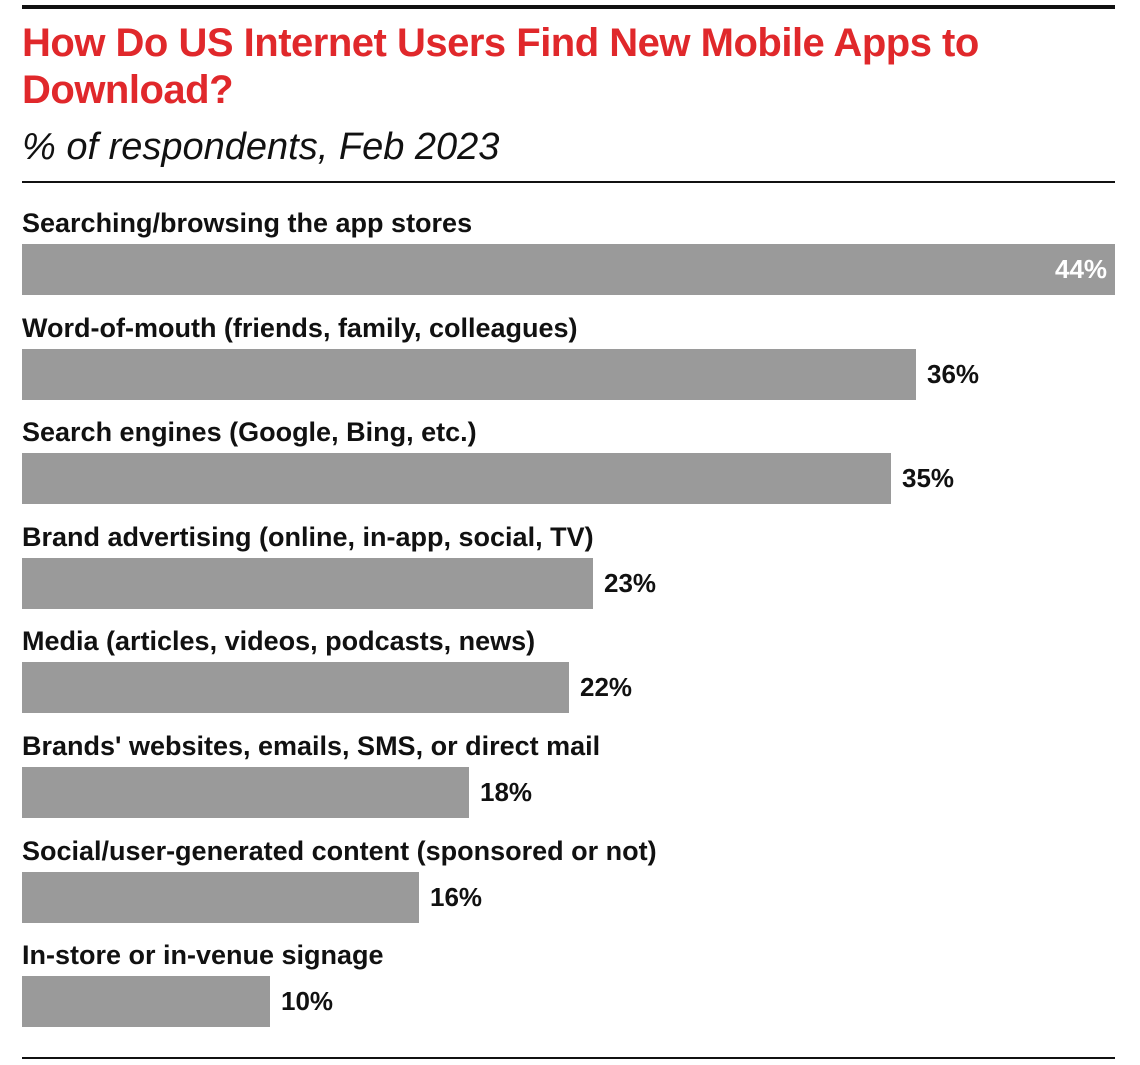 This screenshot has height=1065, width=1140. I want to click on value-label: 10%, so click(307, 1001).